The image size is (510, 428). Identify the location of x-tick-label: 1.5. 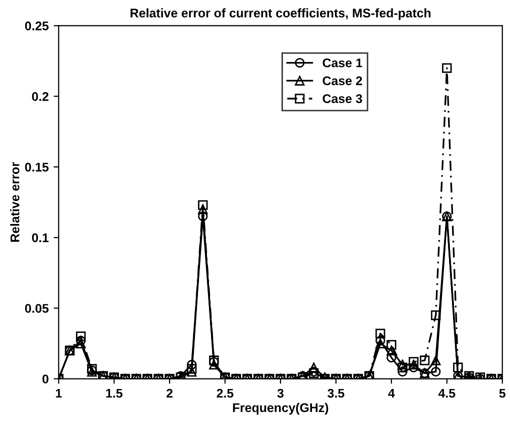
(114, 393).